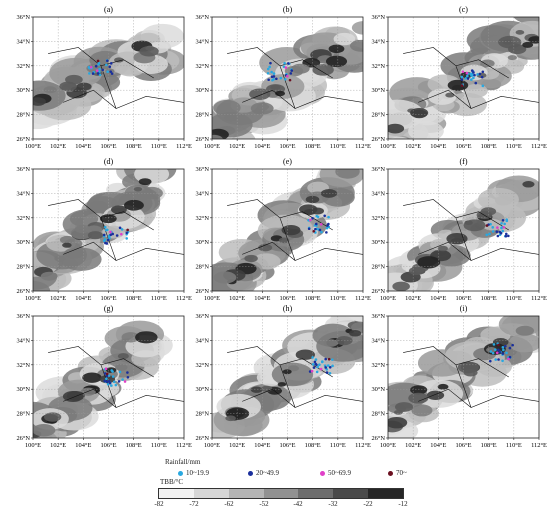 Image resolution: width=550 pixels, height=510 pixels. Describe the element at coordinates (288, 9) in the screenshot. I see `panel-label: (b)` at that location.